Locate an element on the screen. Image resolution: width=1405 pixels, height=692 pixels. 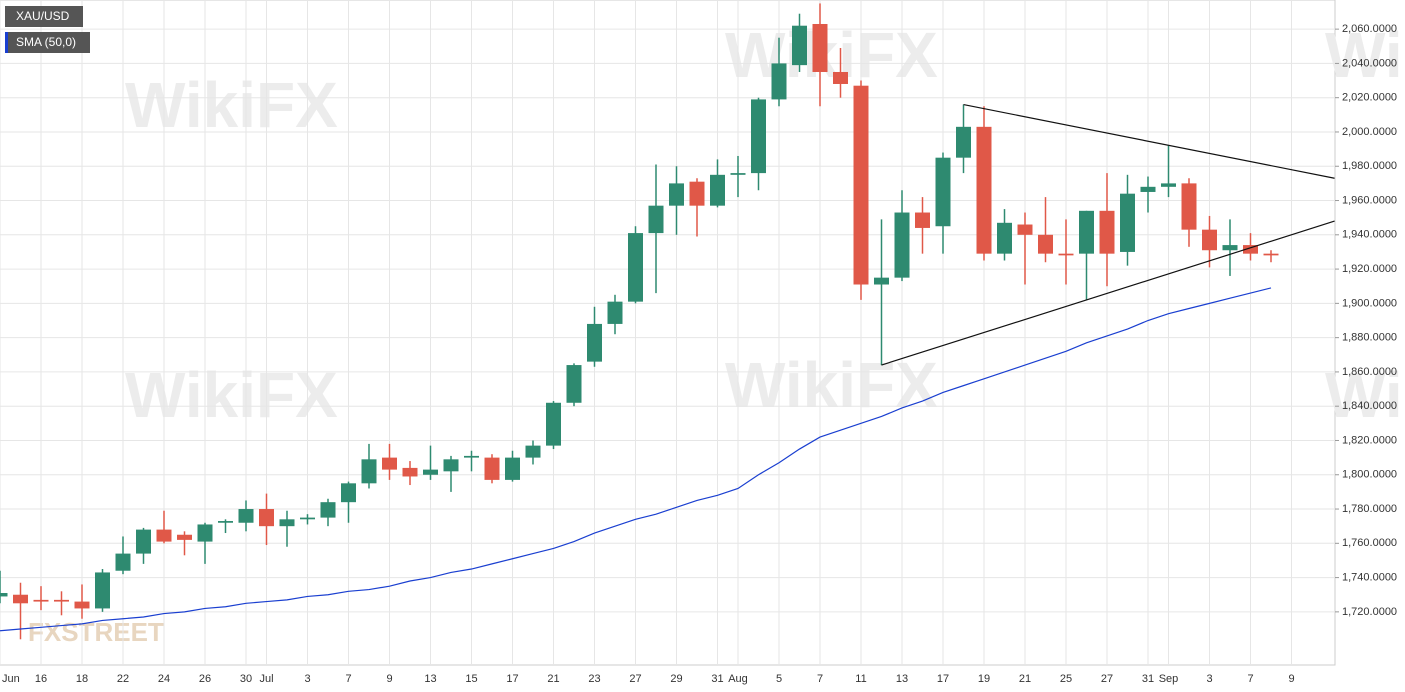
x-tick-label: 24 is located at coordinates (164, 679).